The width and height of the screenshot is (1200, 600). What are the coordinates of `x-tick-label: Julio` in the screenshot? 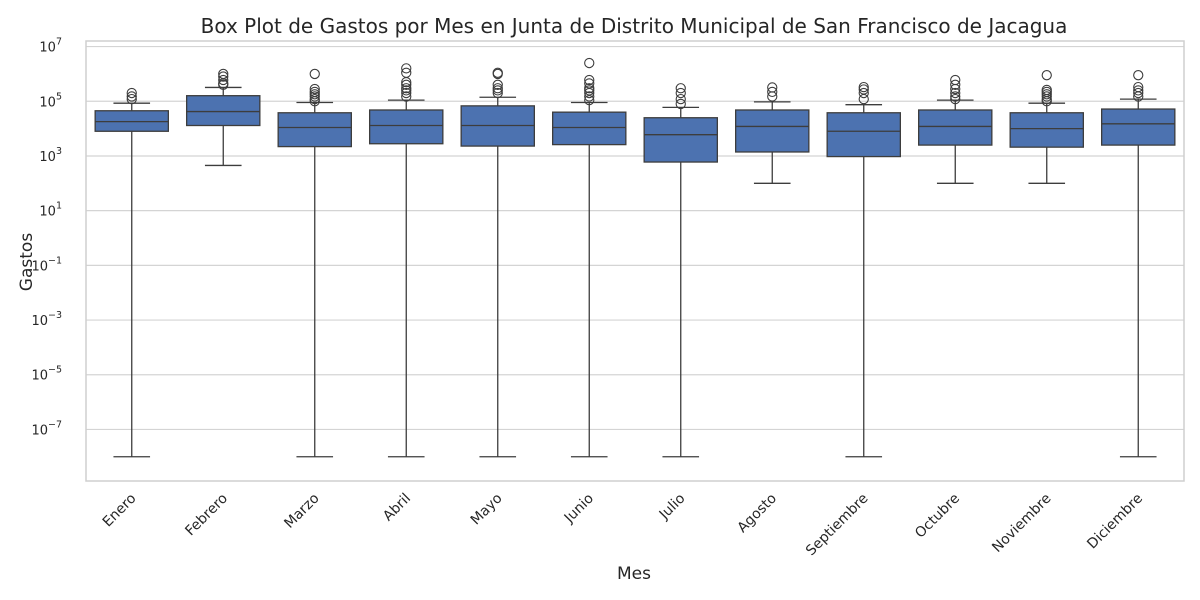 It's located at (672, 507).